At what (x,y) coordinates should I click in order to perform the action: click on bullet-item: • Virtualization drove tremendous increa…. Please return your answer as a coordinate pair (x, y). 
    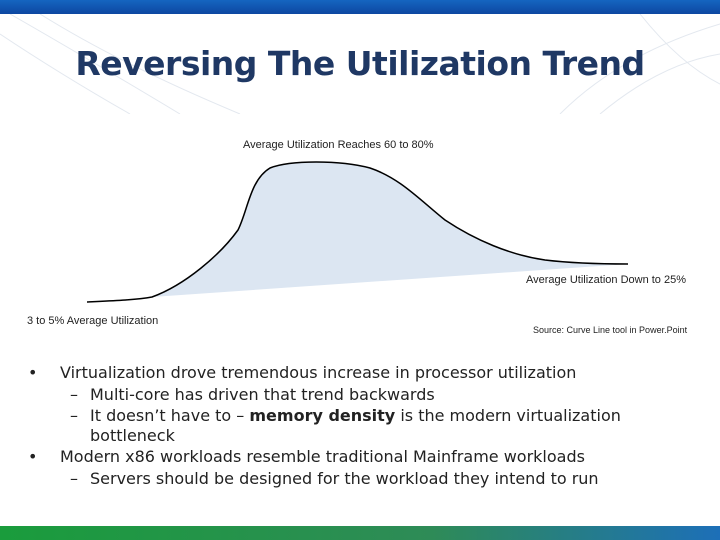
    Looking at the image, I should click on (358, 373).